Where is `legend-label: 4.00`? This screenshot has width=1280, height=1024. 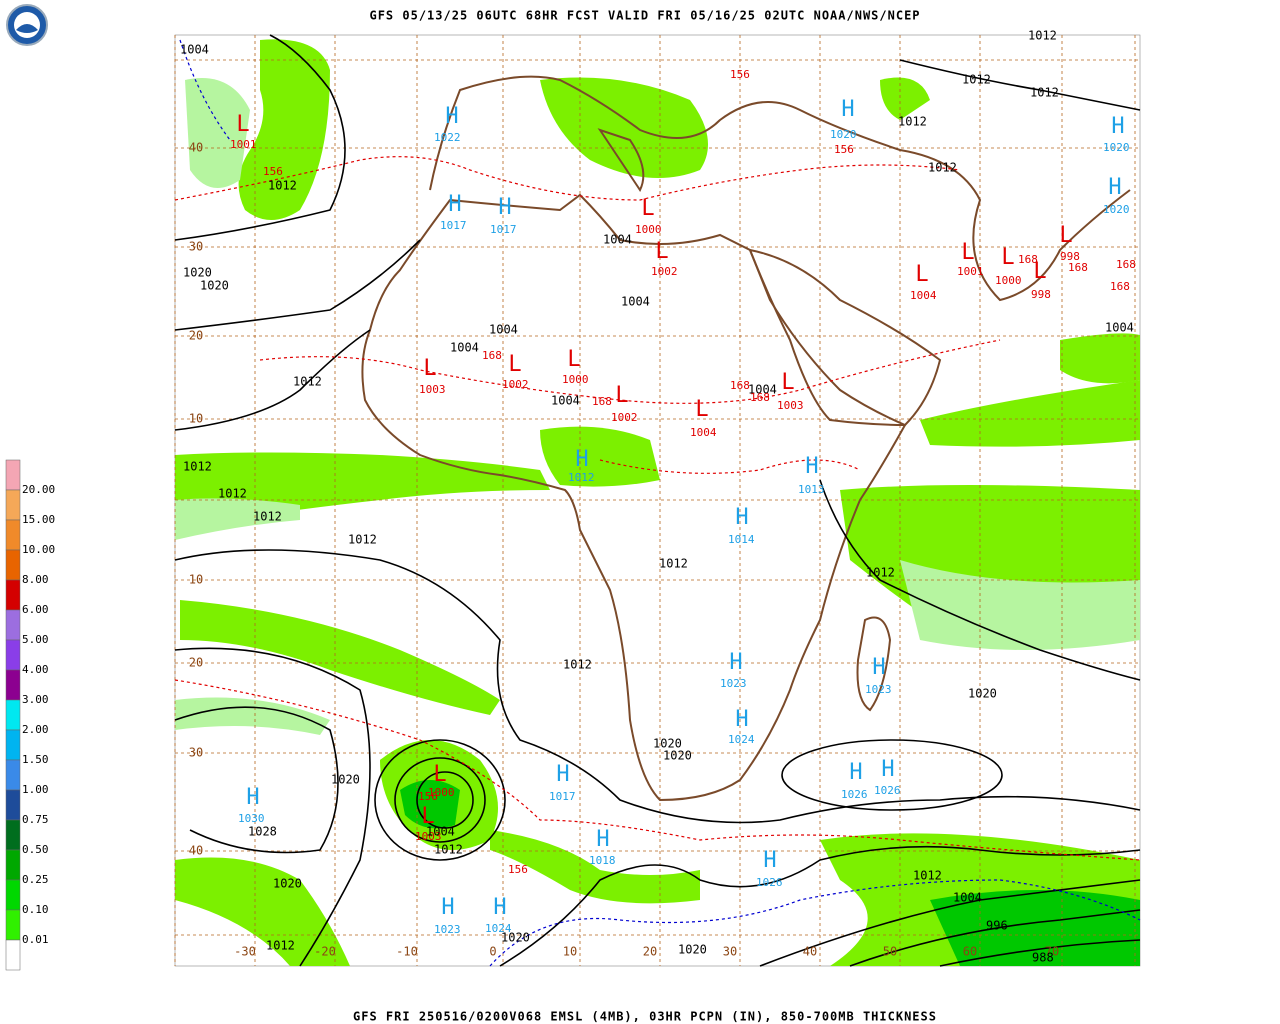
legend-label: 4.00 is located at coordinates (35, 669).